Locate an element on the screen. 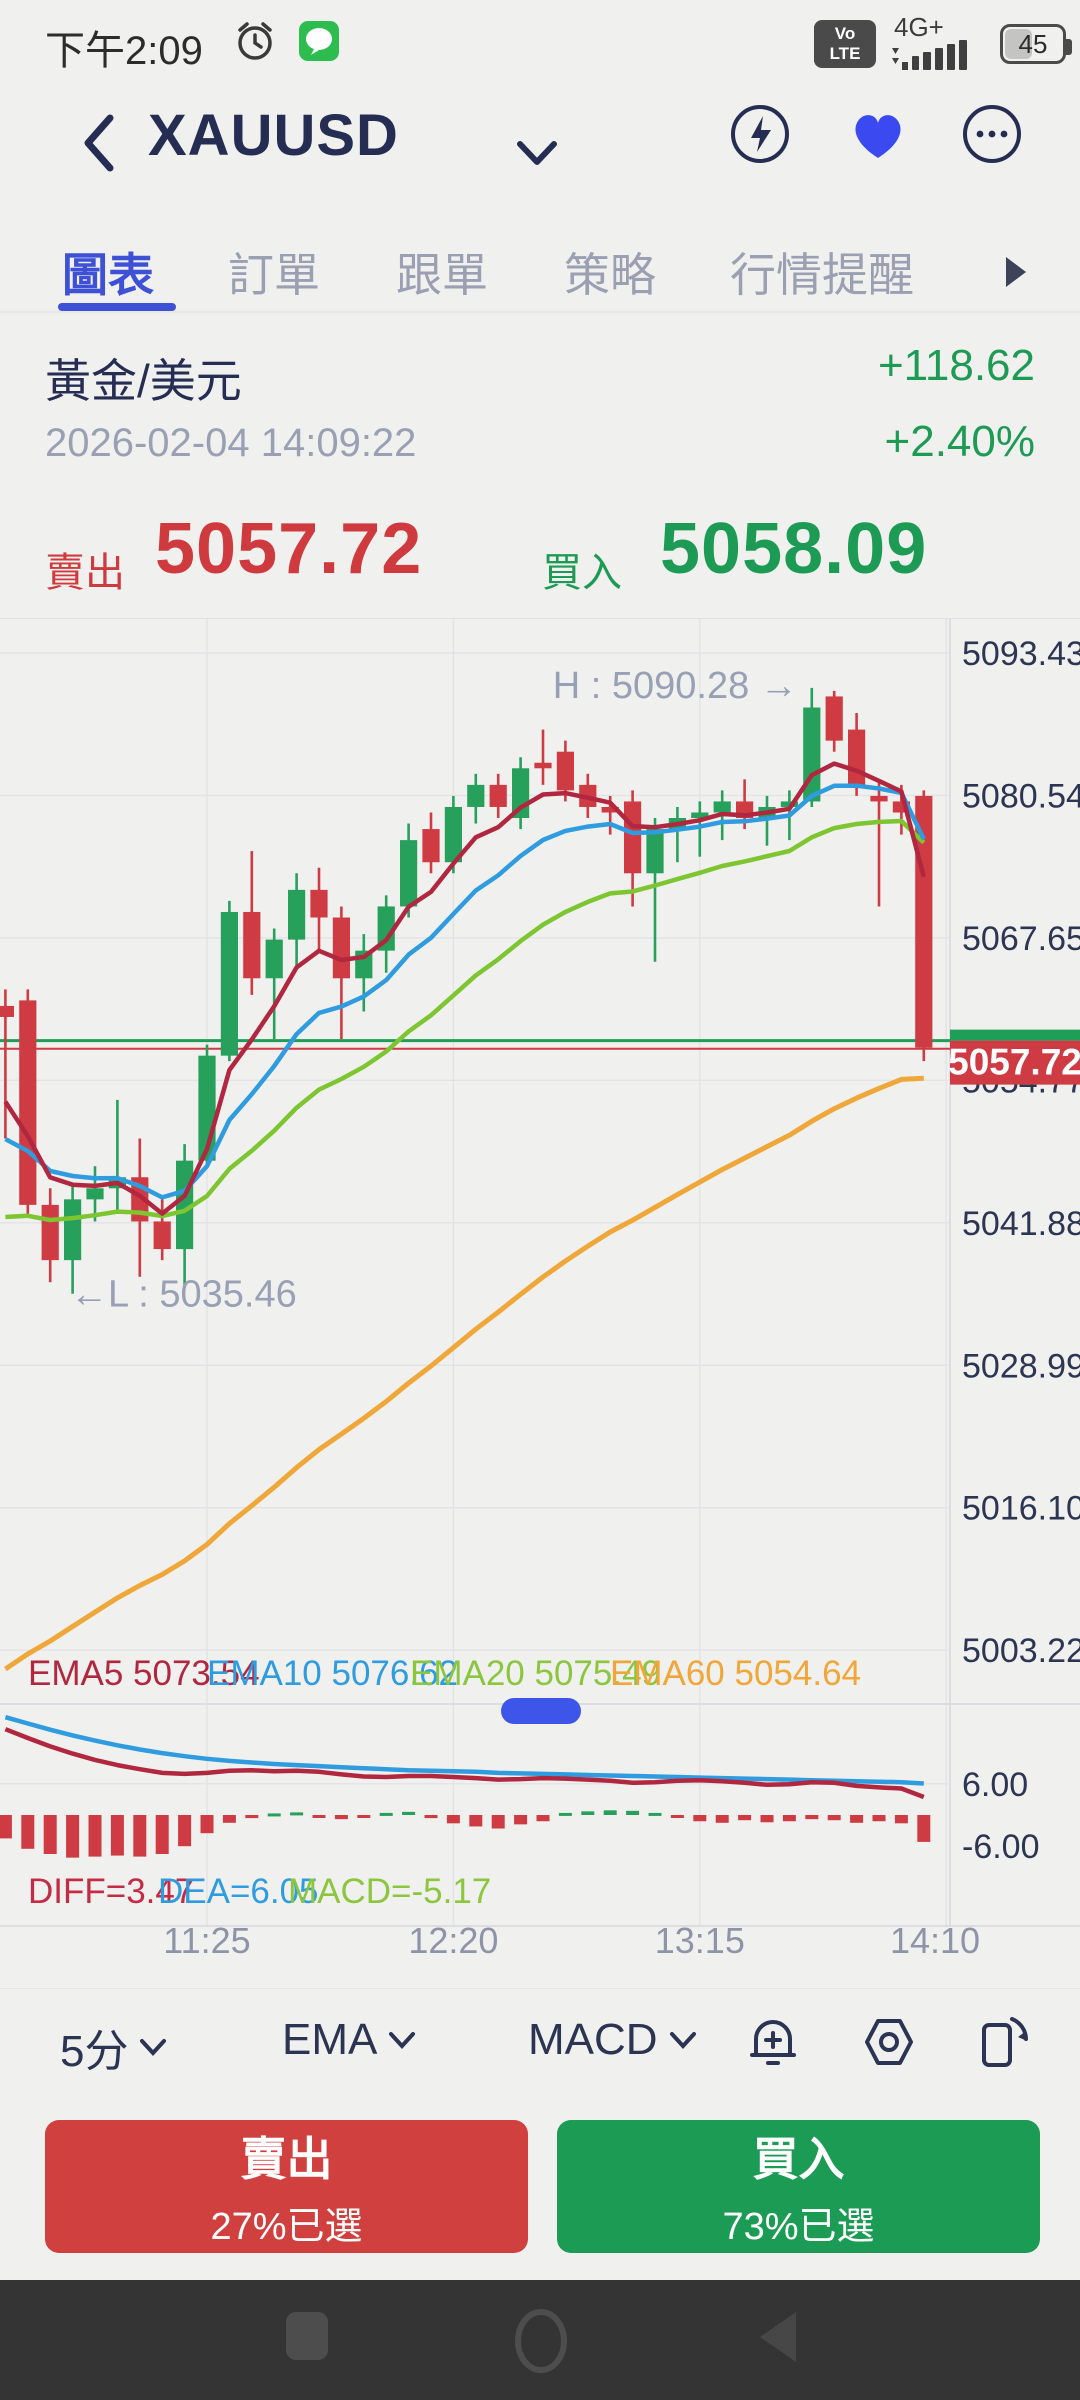 Image resolution: width=1080 pixels, height=2400 pixels. android-nav-bar is located at coordinates (540, 2340).